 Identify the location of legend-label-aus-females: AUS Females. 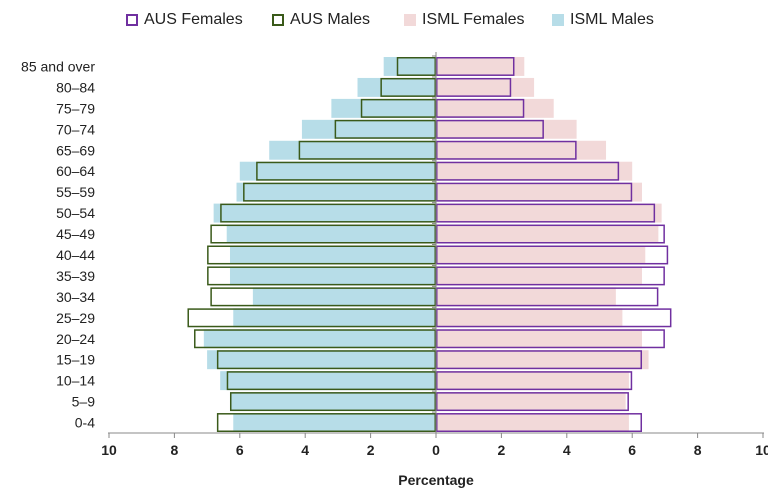
(193, 19).